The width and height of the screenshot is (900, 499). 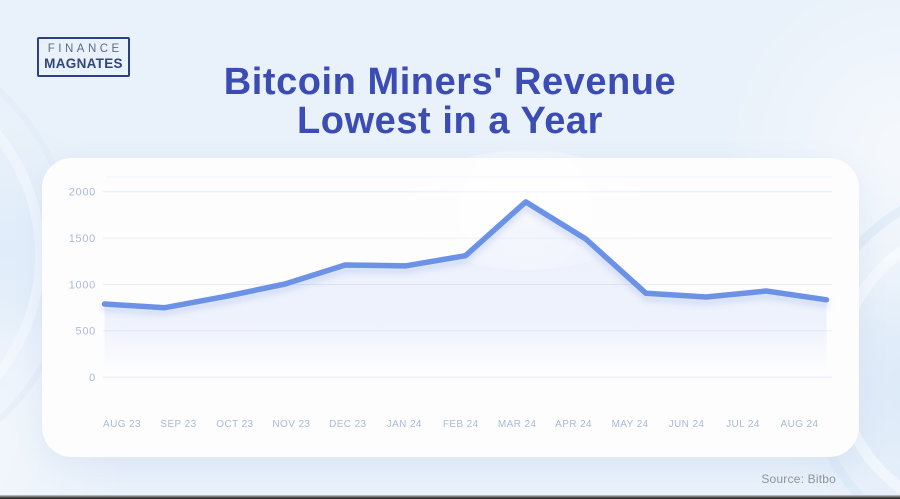 What do you see at coordinates (404, 424) in the screenshot?
I see `svg-text: JAN 24` at bounding box center [404, 424].